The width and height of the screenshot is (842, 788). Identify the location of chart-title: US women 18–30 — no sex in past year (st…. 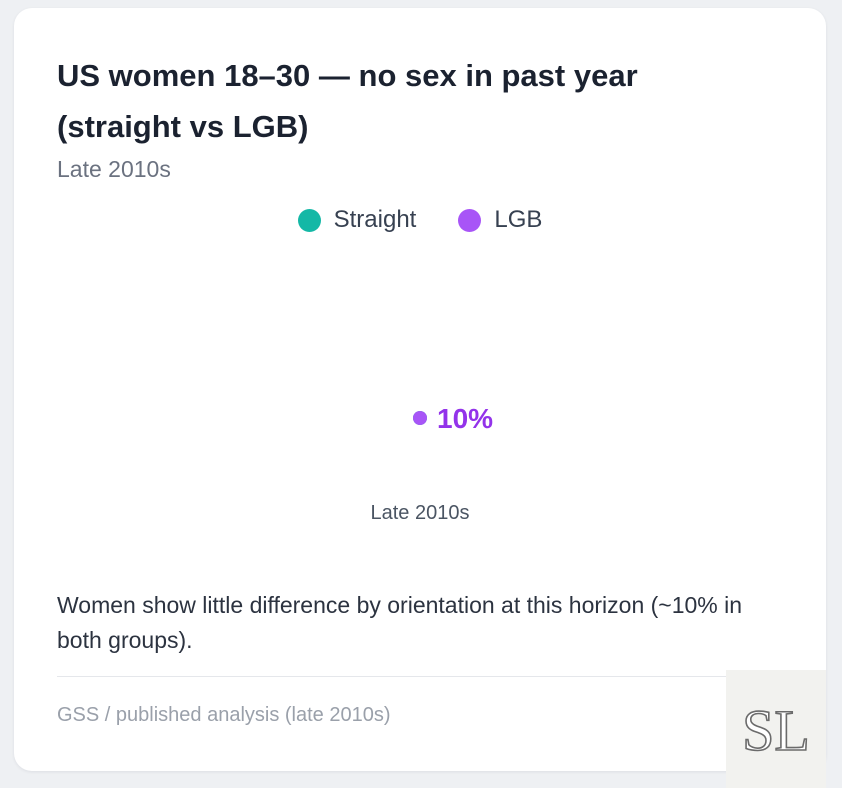
(347, 101).